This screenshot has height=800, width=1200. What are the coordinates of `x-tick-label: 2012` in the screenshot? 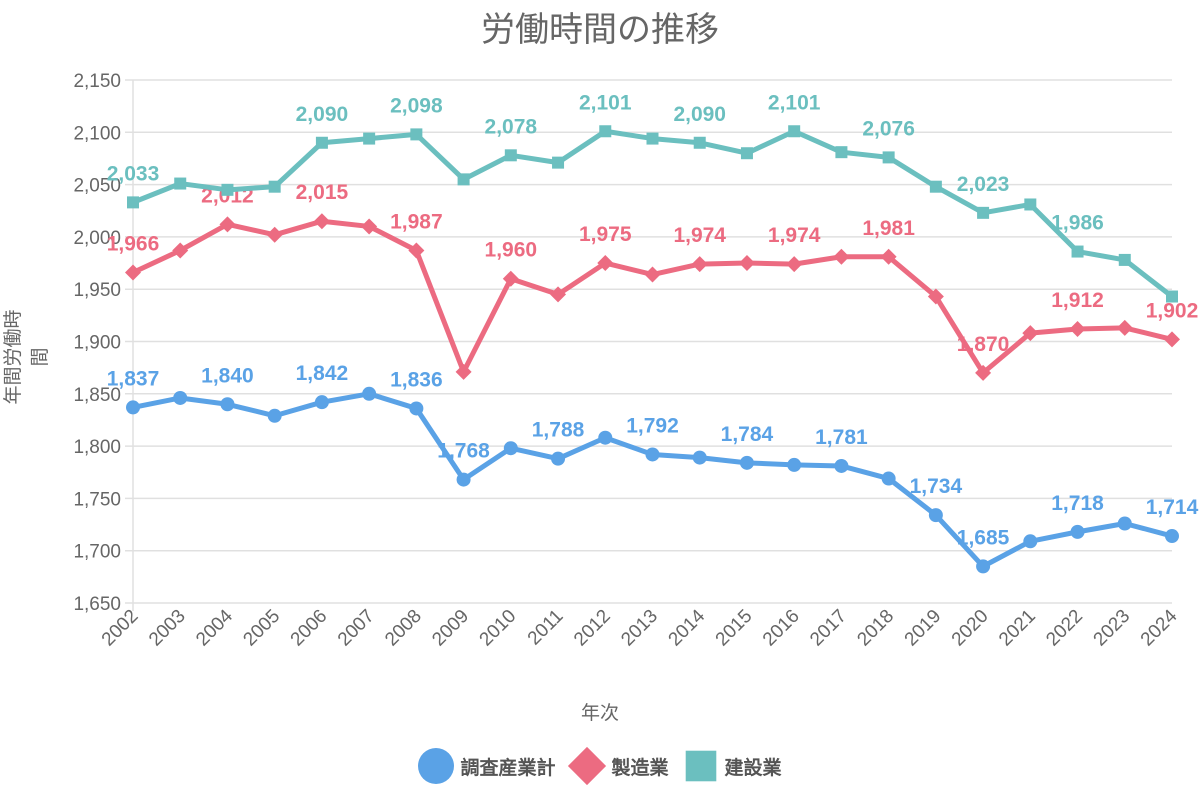 It's located at (592, 628).